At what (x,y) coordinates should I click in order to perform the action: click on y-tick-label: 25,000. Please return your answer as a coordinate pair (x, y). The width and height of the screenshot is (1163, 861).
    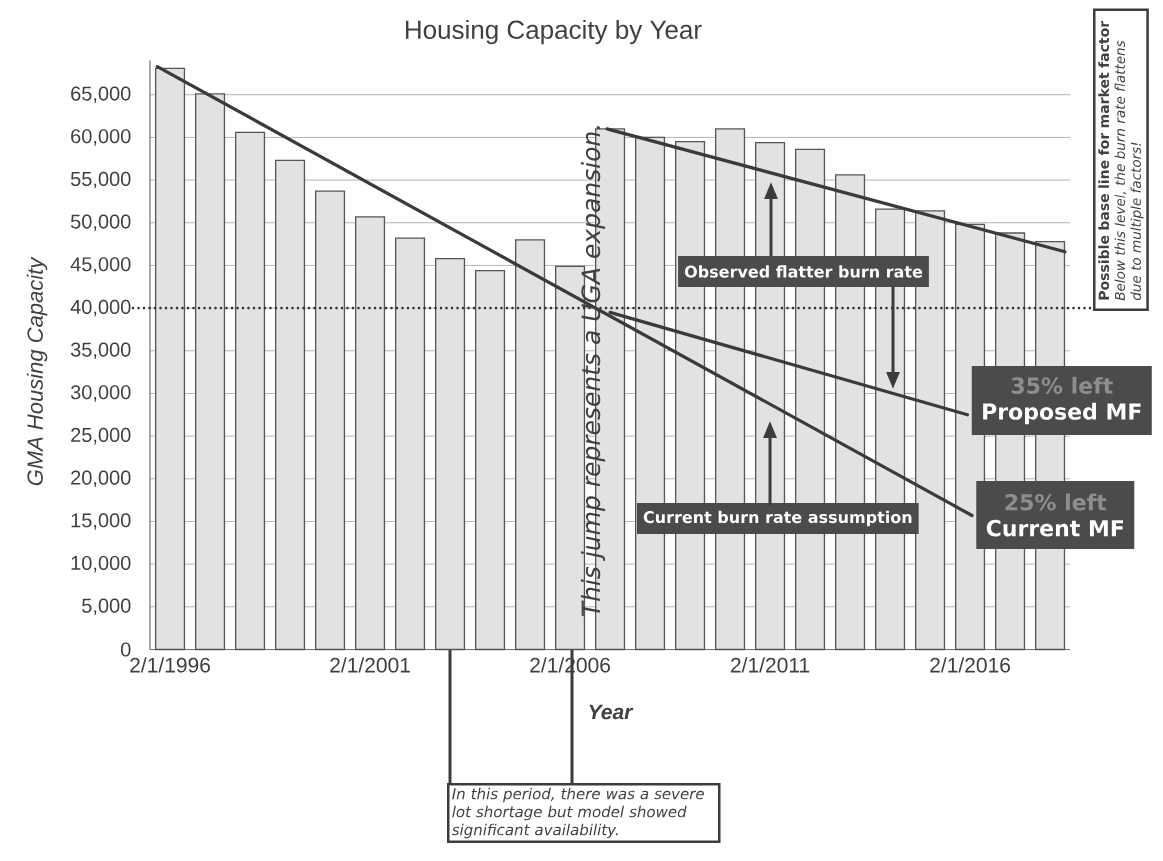
    Looking at the image, I should click on (101, 436).